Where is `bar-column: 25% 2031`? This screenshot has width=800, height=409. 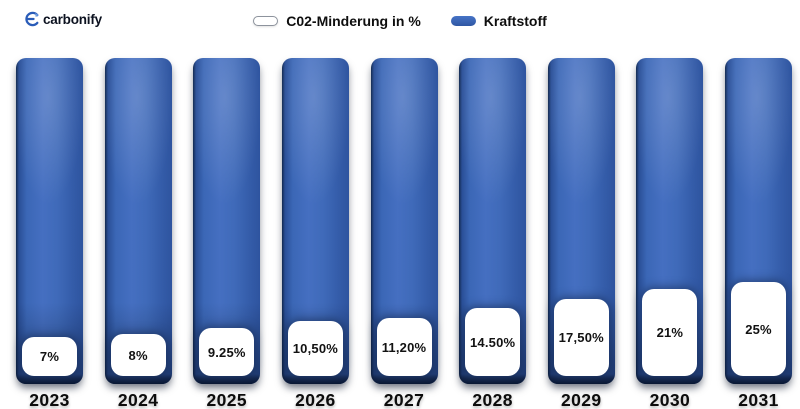
bar-column: 25% 2031 is located at coordinates (758, 233).